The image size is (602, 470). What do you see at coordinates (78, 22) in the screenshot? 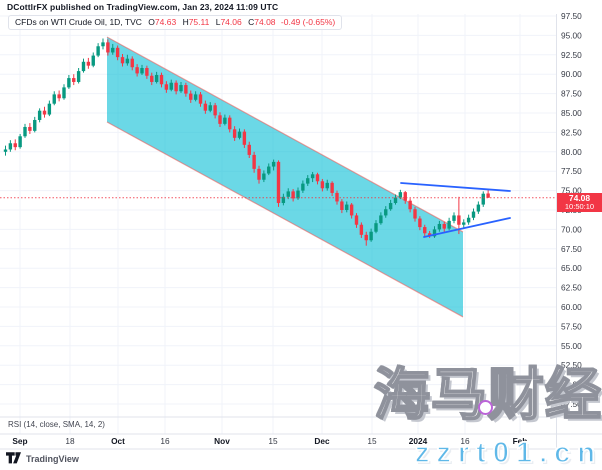
I see `symbol-title: CFDs on WTI Crude Oil, 1D, TVC` at bounding box center [78, 22].